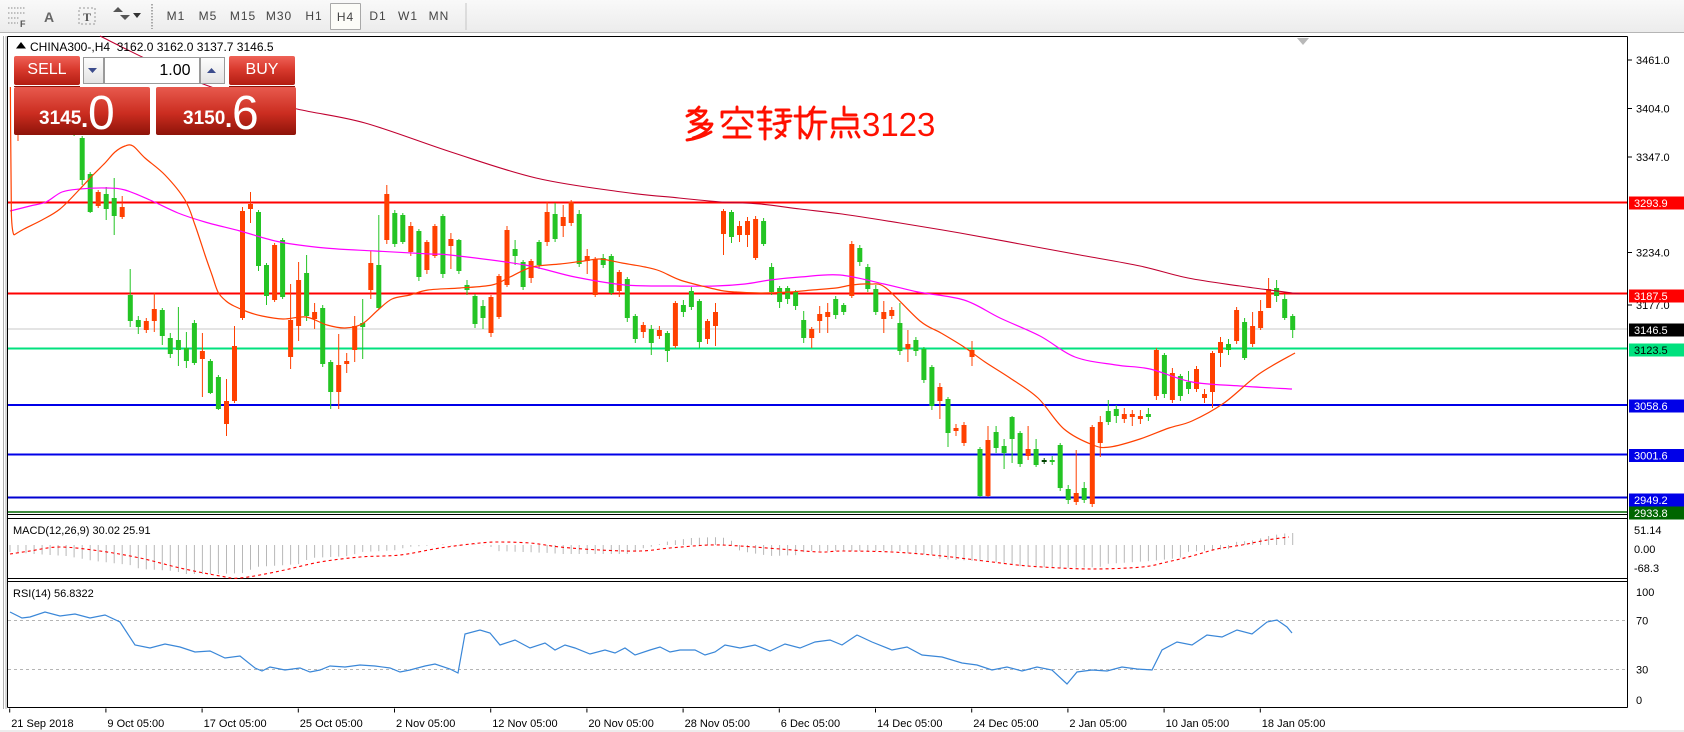  Describe the element at coordinates (1639, 701) in the screenshot. I see `svg-text: 0` at that location.